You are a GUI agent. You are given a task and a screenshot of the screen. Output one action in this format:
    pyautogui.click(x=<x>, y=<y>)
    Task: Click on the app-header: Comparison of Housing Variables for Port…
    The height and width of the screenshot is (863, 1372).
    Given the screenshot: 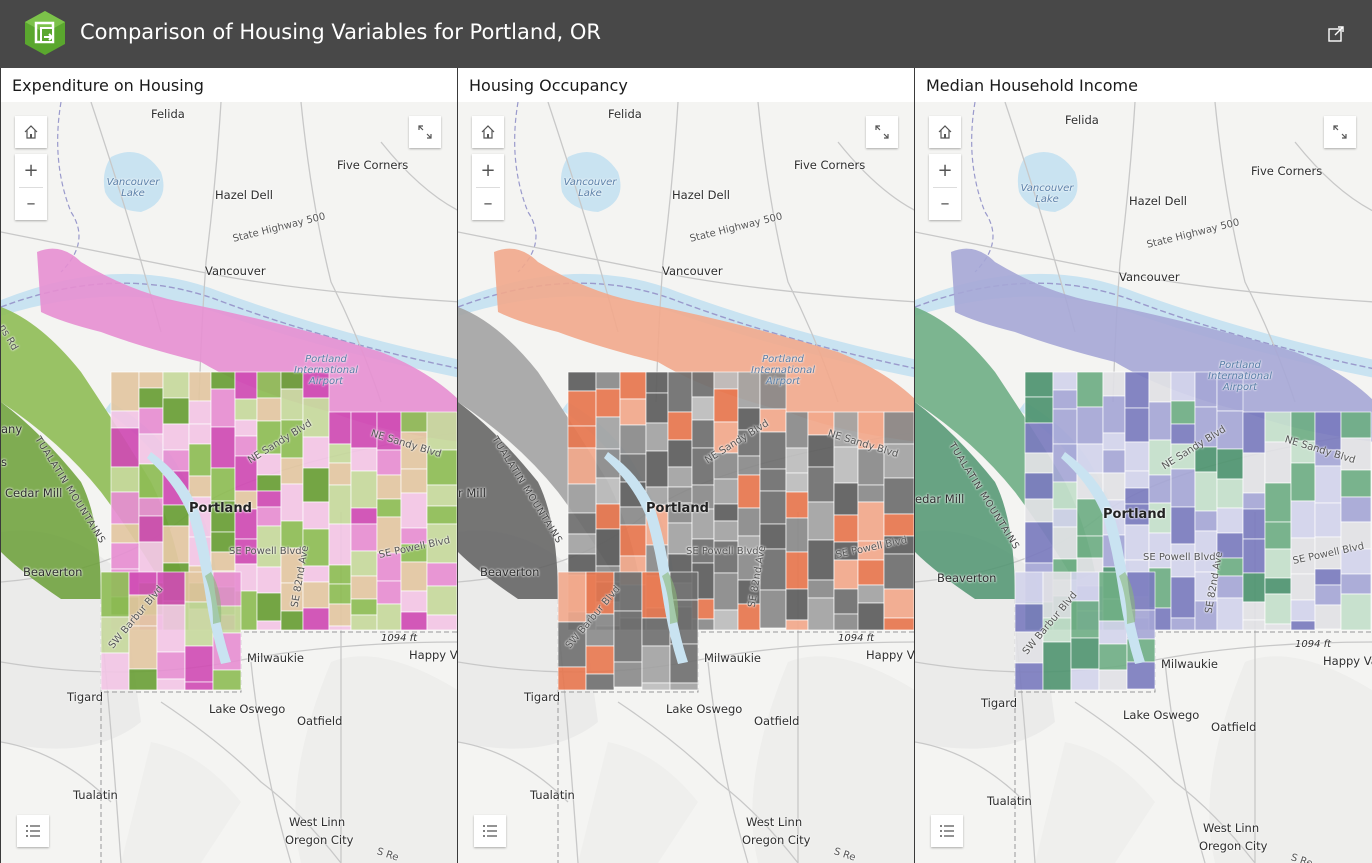 What is the action you would take?
    pyautogui.click(x=686, y=34)
    